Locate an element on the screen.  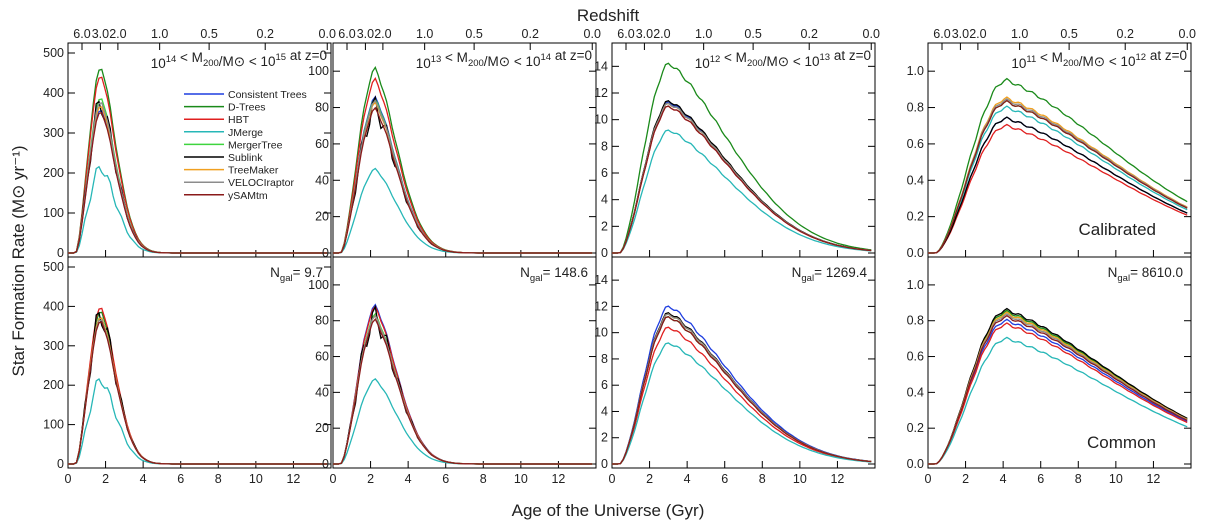
panel-common-col2: 0 20 40 60 80 100 0 2 4 6 8 10 12 Ngal= 148.6 is located at coordinates (452, 371).